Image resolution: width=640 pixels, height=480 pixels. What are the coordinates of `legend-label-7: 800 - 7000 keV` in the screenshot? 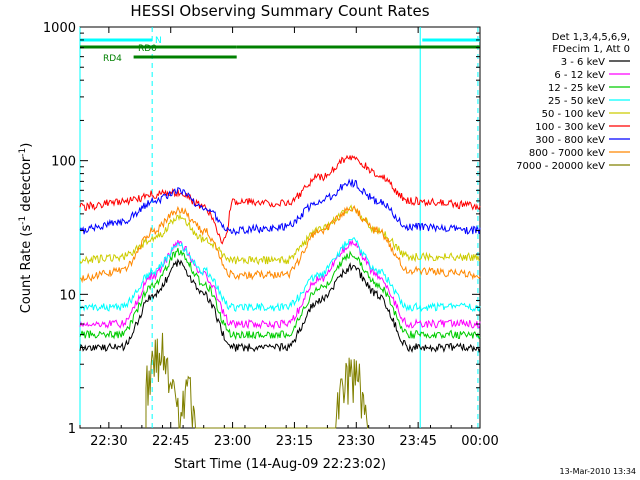 It's located at (567, 153).